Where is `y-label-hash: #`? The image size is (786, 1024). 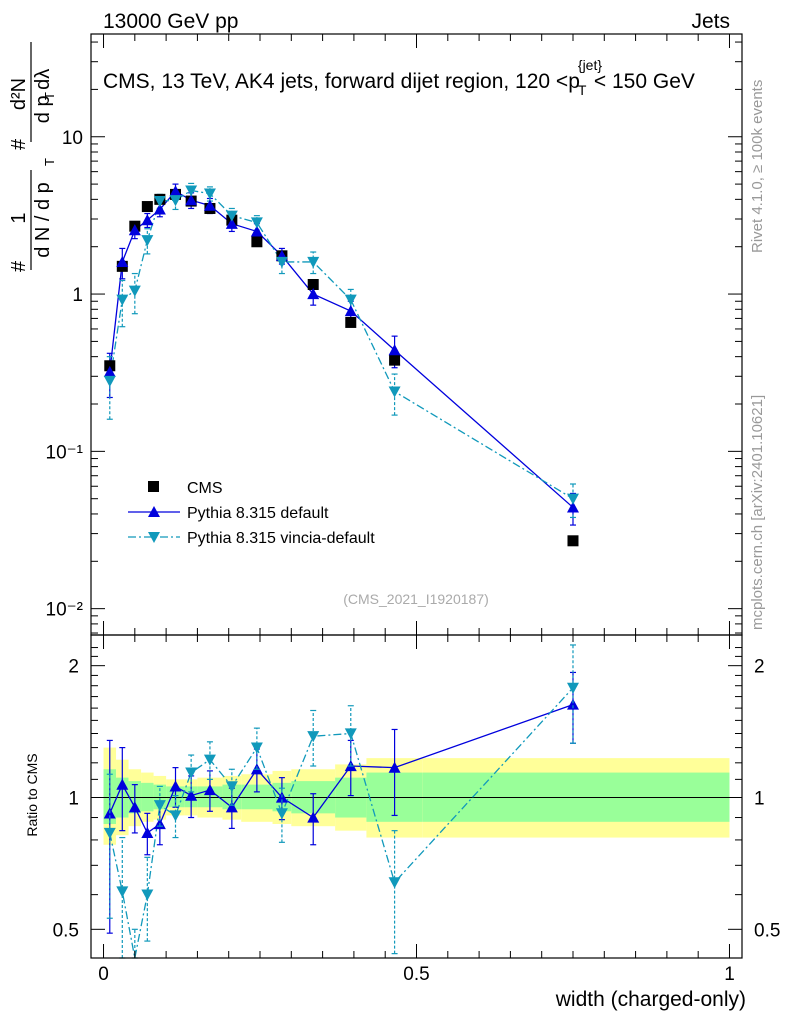
y-label-hash: # is located at coordinates (19, 266).